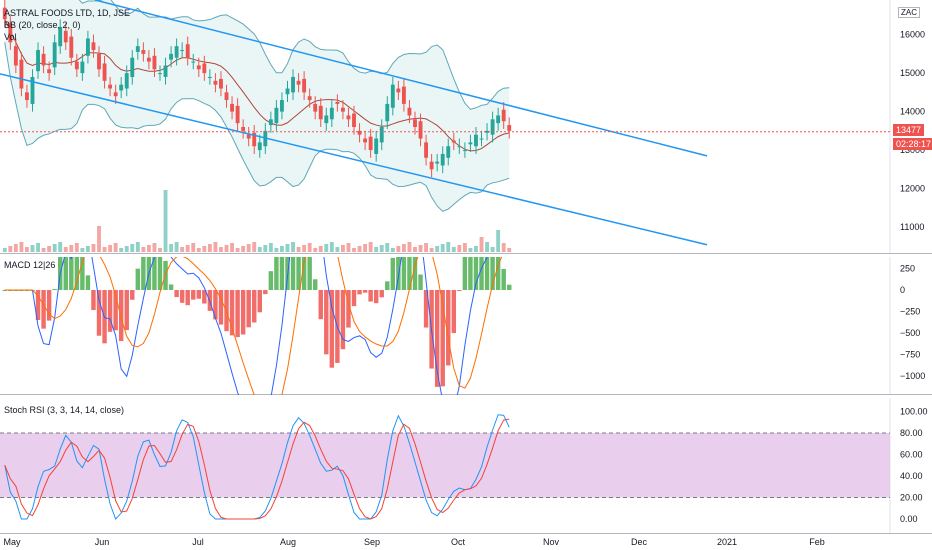 The width and height of the screenshot is (932, 550). What do you see at coordinates (910, 312) in the screenshot?
I see `macd-tick-label: −250` at bounding box center [910, 312].